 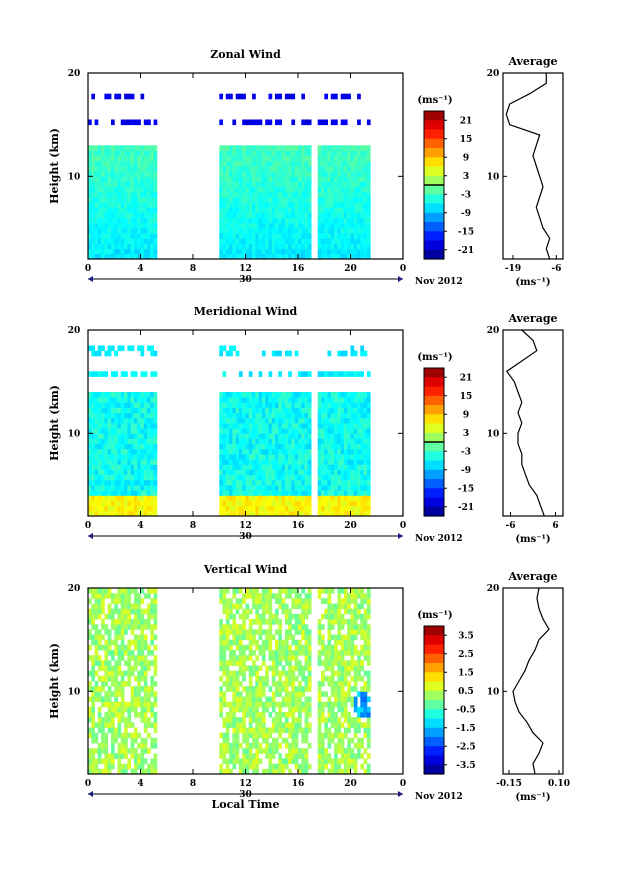 I want to click on colorbar-tick-label: -21, so click(x=466, y=251).